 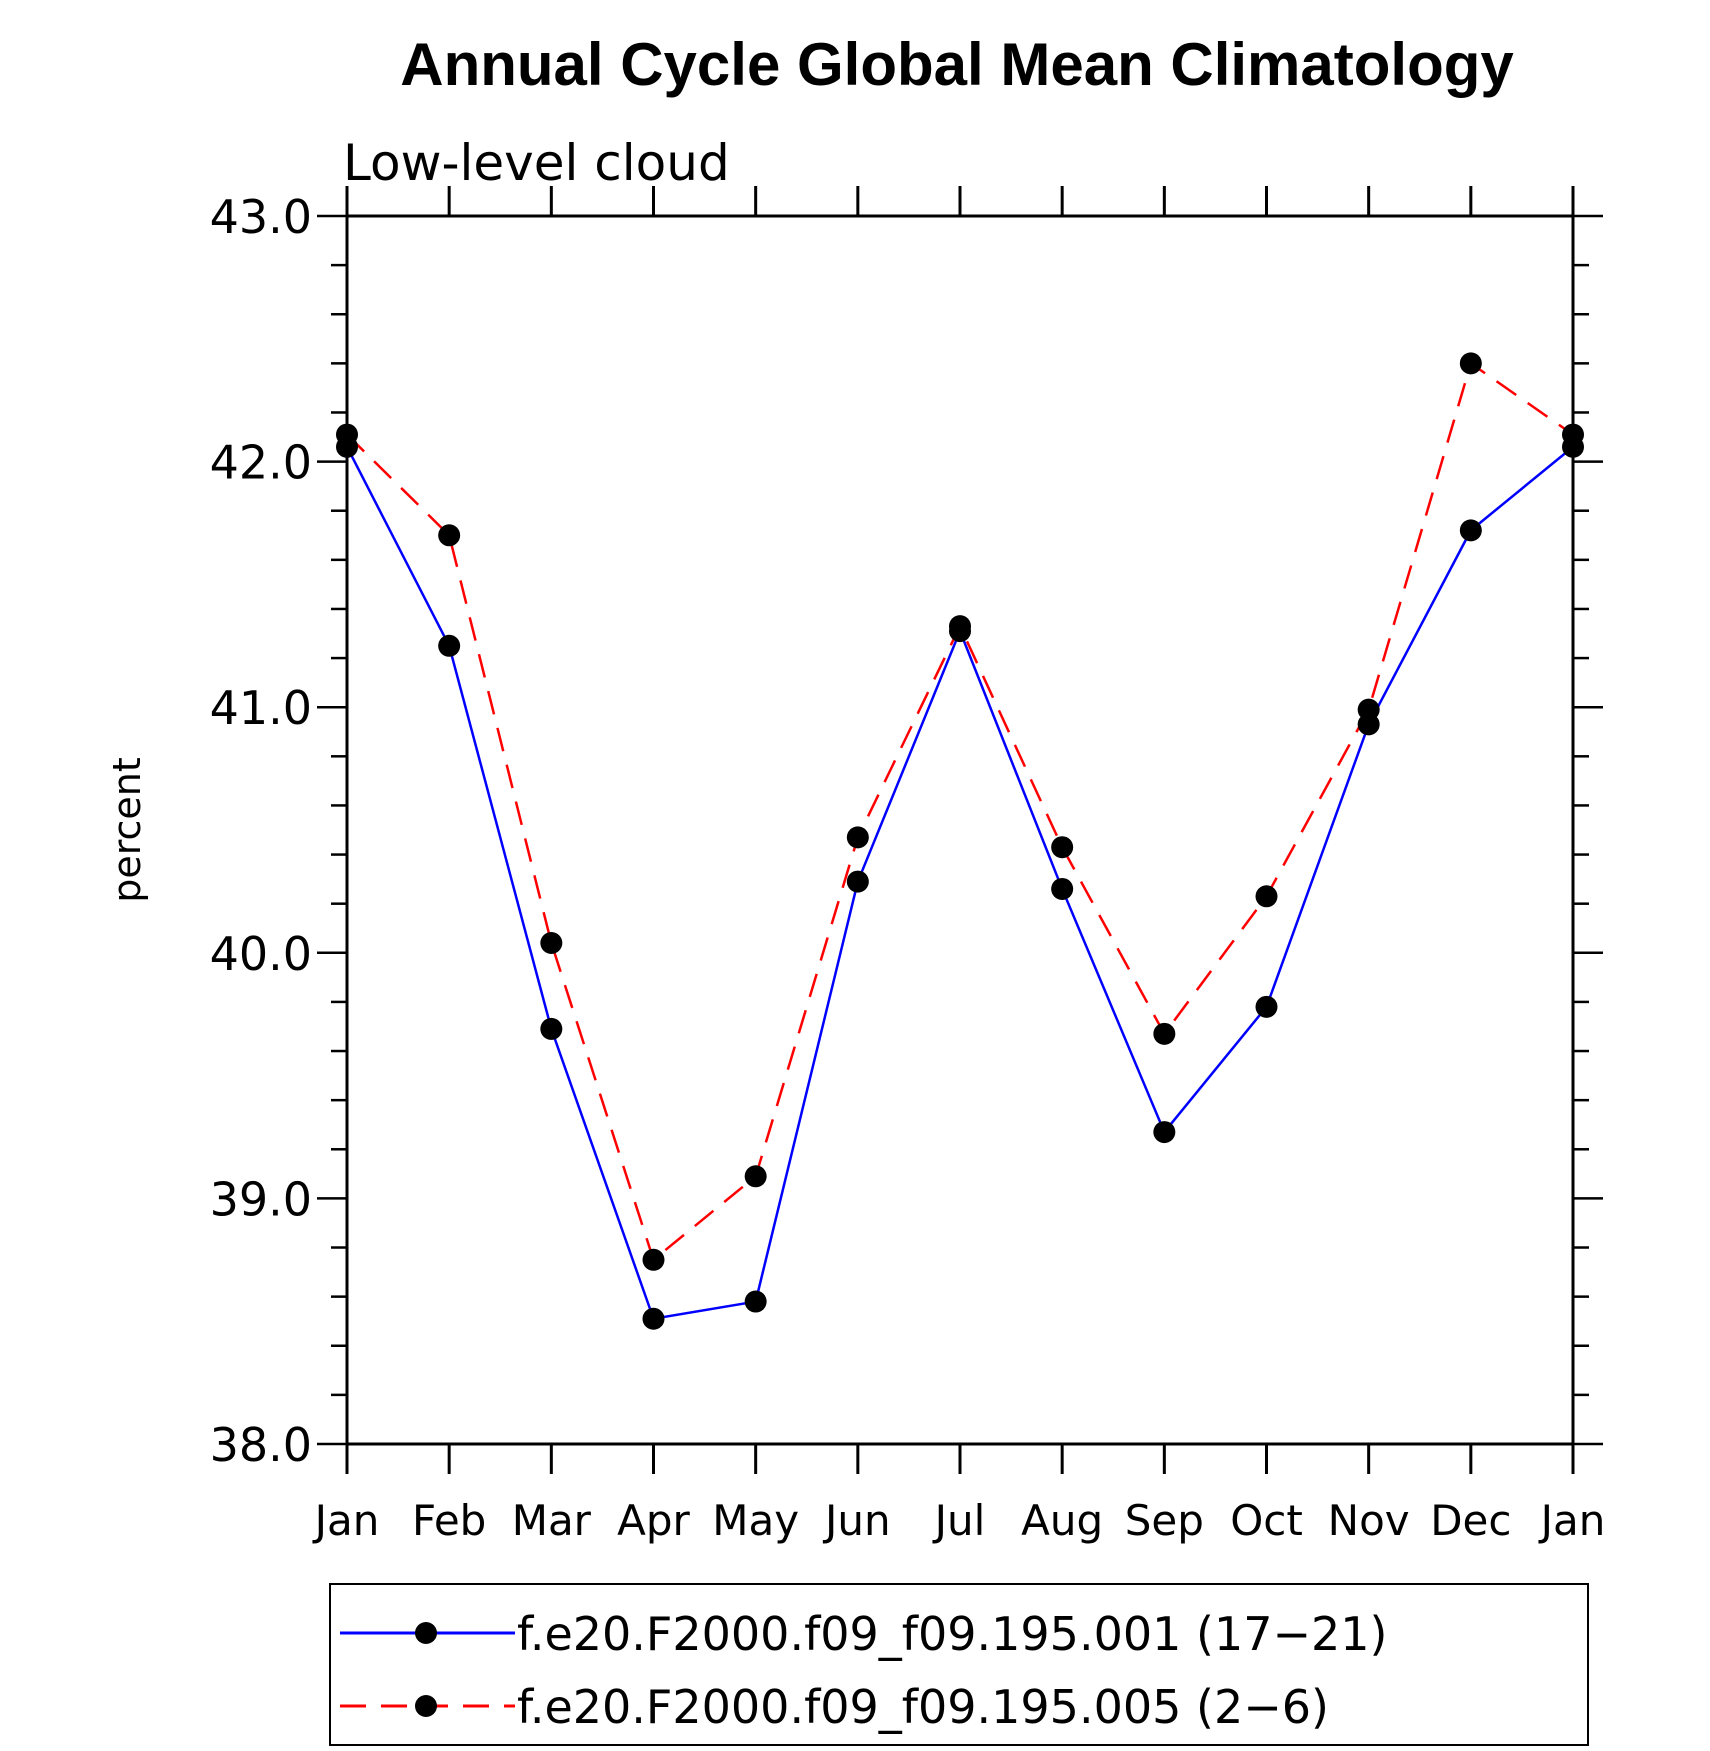 I want to click on x-tick-label: Dec, so click(x=1470, y=1520).